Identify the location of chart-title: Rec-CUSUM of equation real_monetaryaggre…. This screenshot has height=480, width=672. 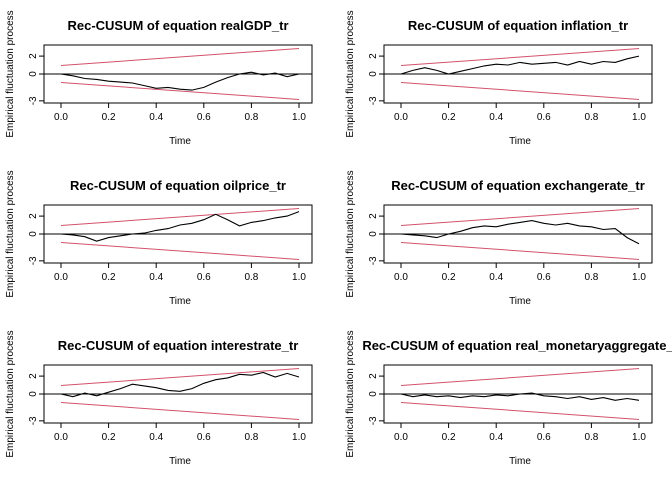
(517, 345).